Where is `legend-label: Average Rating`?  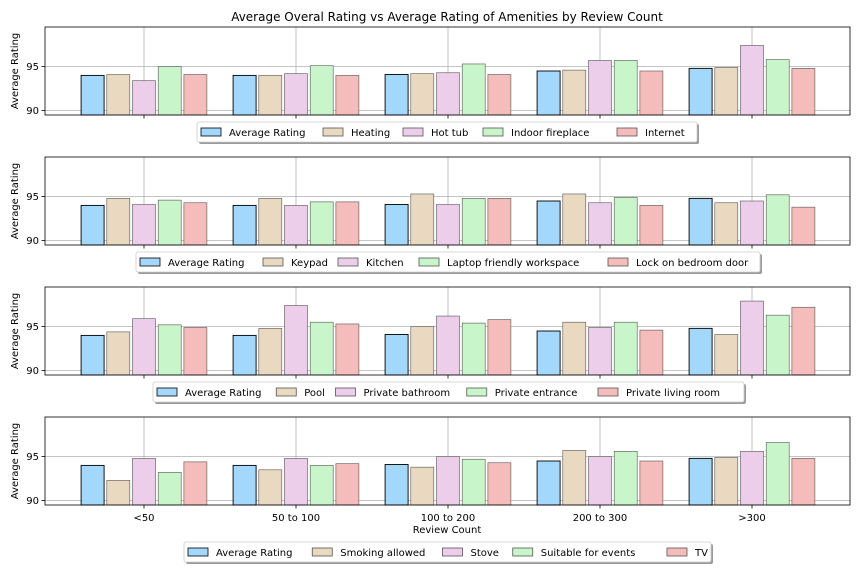 legend-label: Average Rating is located at coordinates (267, 133).